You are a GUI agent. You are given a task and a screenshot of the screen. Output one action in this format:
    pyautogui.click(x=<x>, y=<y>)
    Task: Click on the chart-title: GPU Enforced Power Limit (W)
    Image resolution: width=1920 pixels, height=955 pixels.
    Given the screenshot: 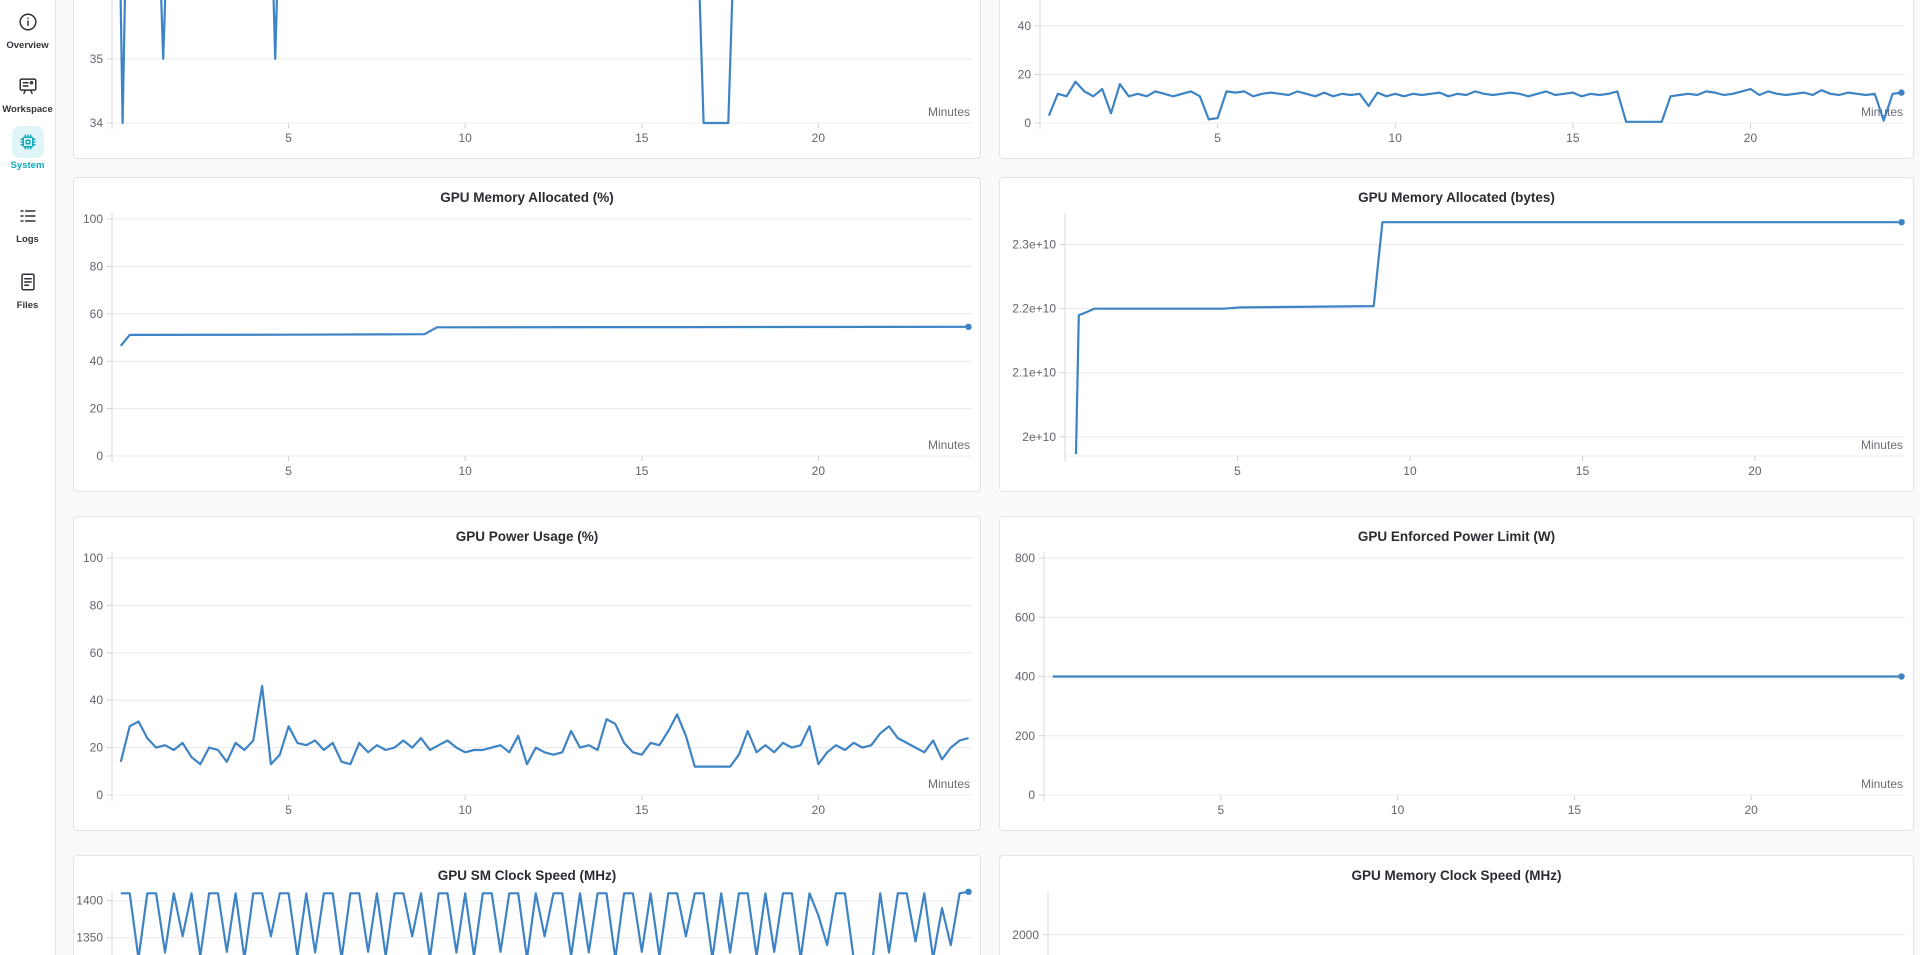 What is the action you would take?
    pyautogui.click(x=1456, y=536)
    